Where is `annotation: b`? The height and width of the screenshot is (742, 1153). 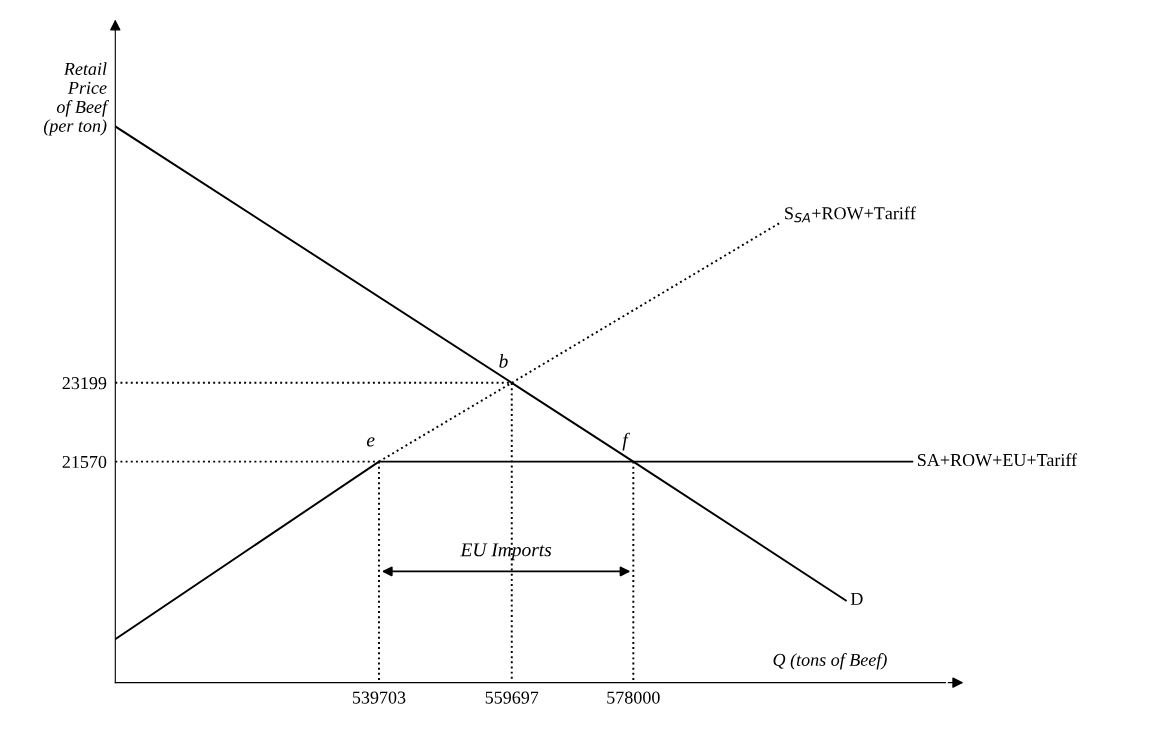 annotation: b is located at coordinates (503, 361).